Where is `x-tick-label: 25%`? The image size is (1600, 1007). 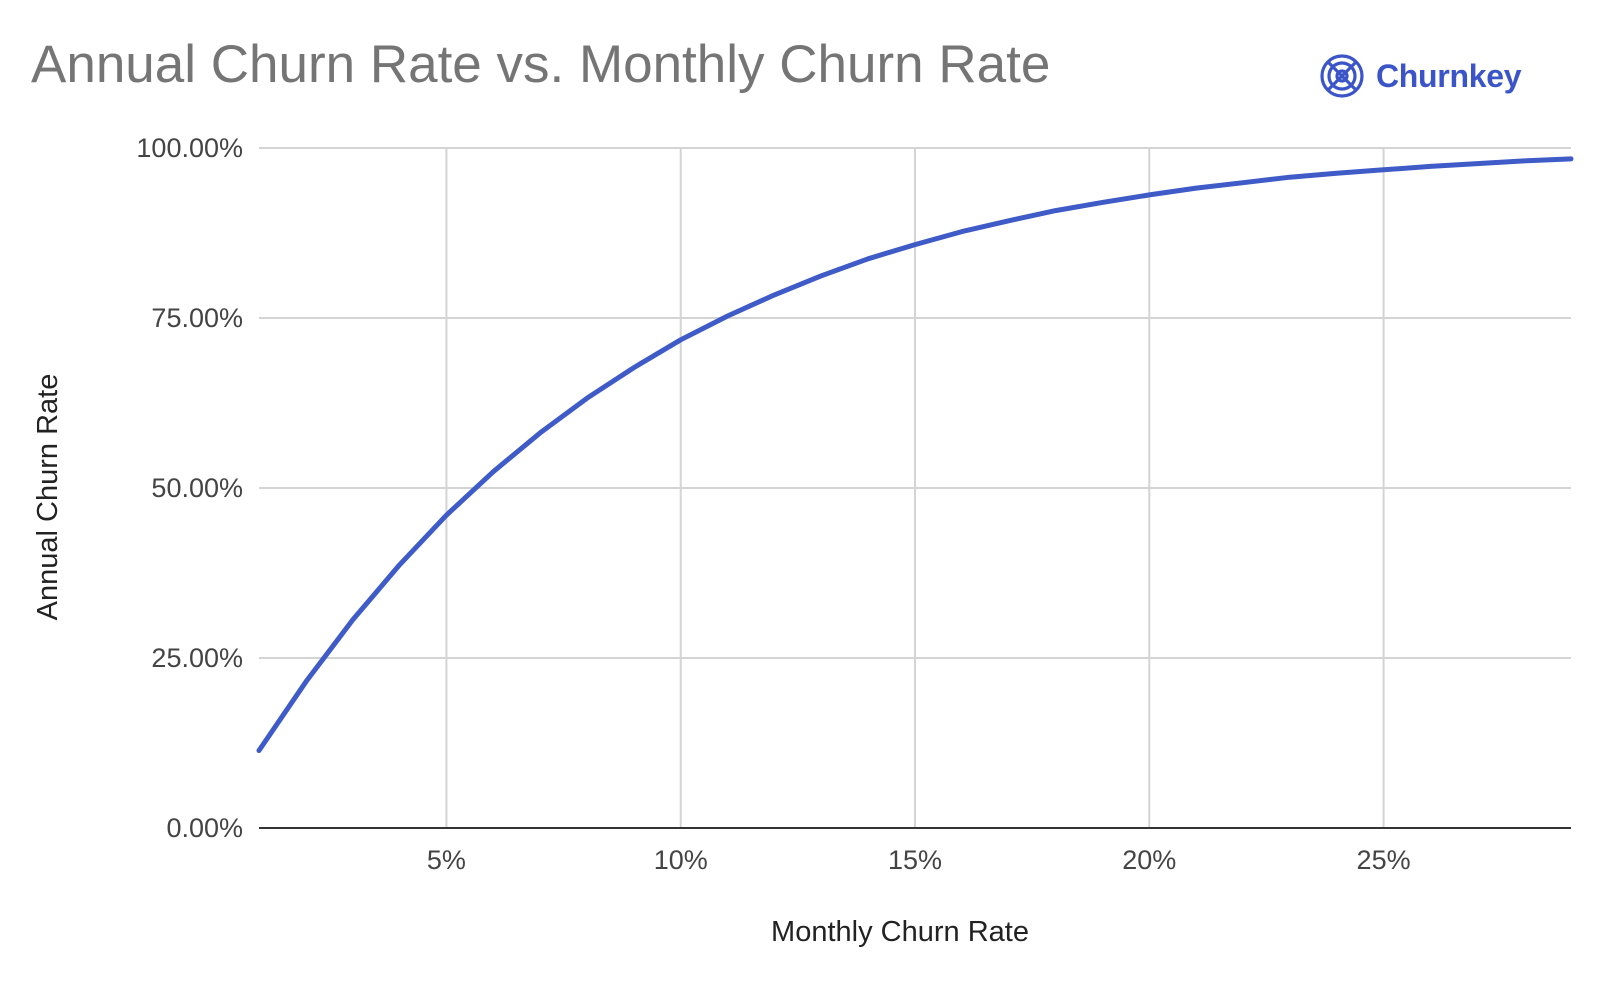
x-tick-label: 25% is located at coordinates (1384, 860).